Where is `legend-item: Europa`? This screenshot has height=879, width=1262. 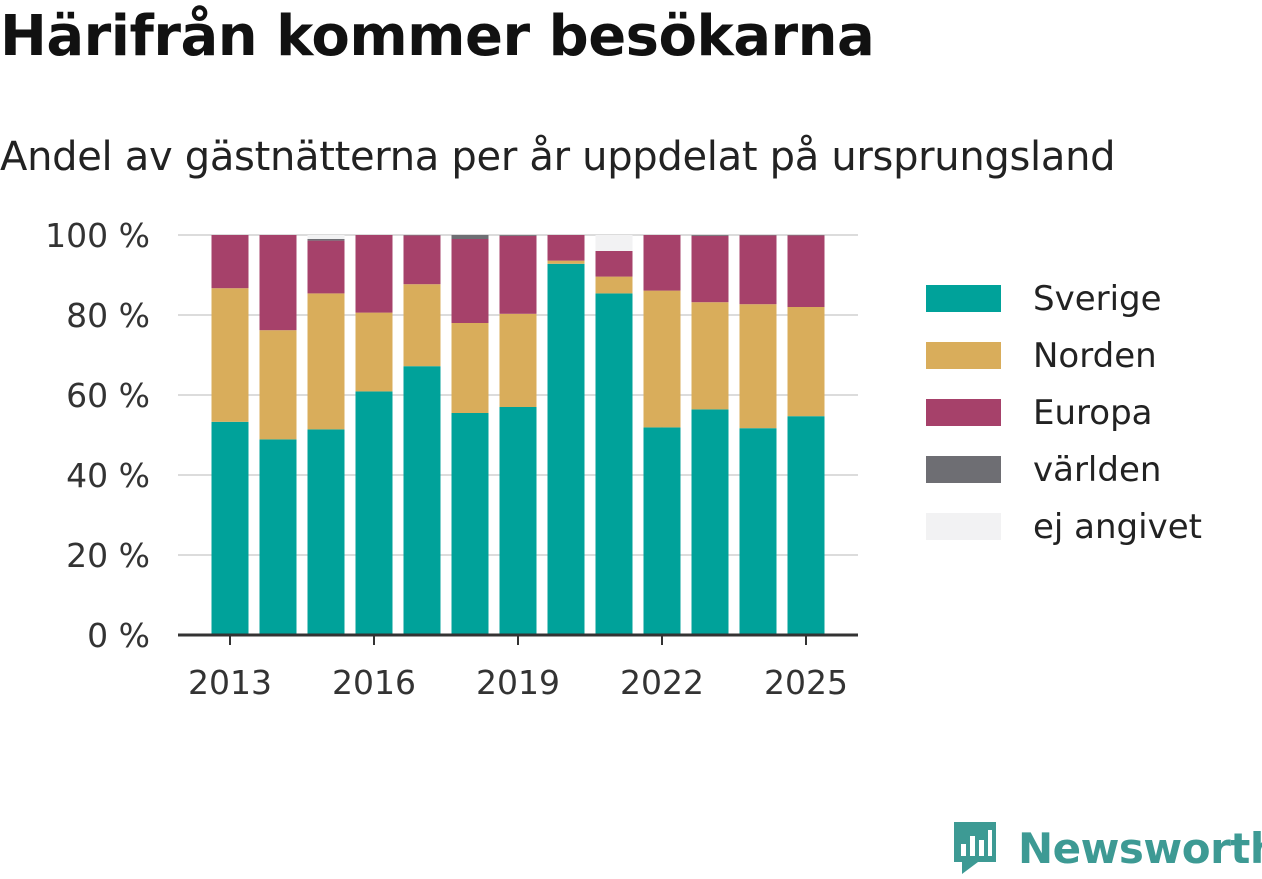
legend-item: Europa is located at coordinates (1064, 412).